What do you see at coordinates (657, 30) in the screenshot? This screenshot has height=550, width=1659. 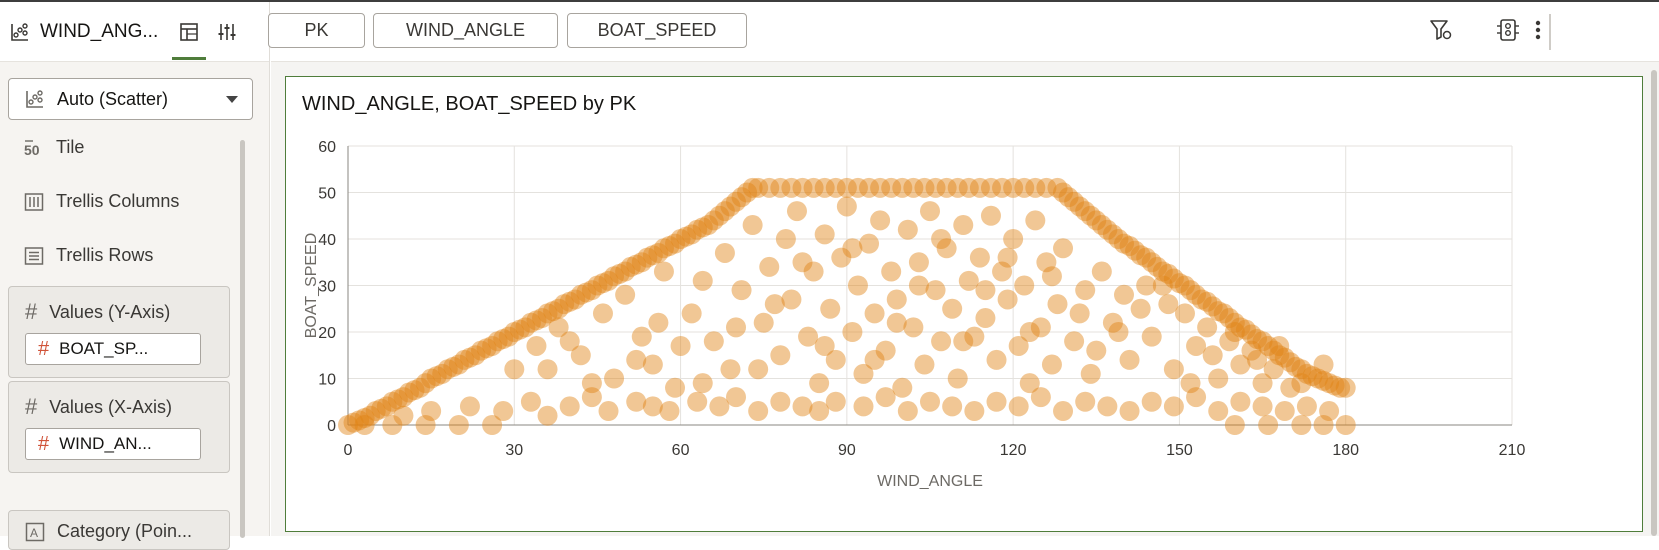 I see `filter-pill-boat-speed: BOAT_SPEED` at bounding box center [657, 30].